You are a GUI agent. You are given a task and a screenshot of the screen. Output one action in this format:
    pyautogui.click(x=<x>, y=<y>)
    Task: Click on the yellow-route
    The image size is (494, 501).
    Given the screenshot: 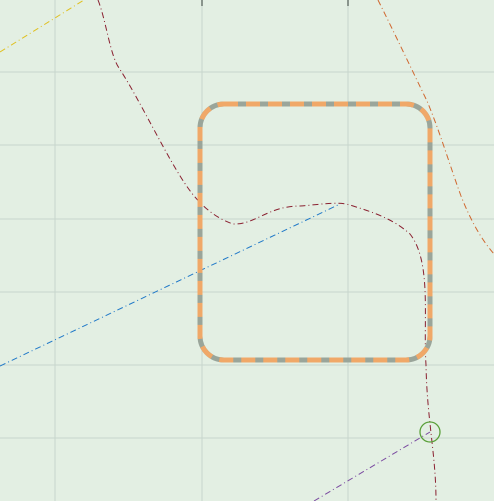 What is the action you would take?
    pyautogui.click(x=42, y=26)
    